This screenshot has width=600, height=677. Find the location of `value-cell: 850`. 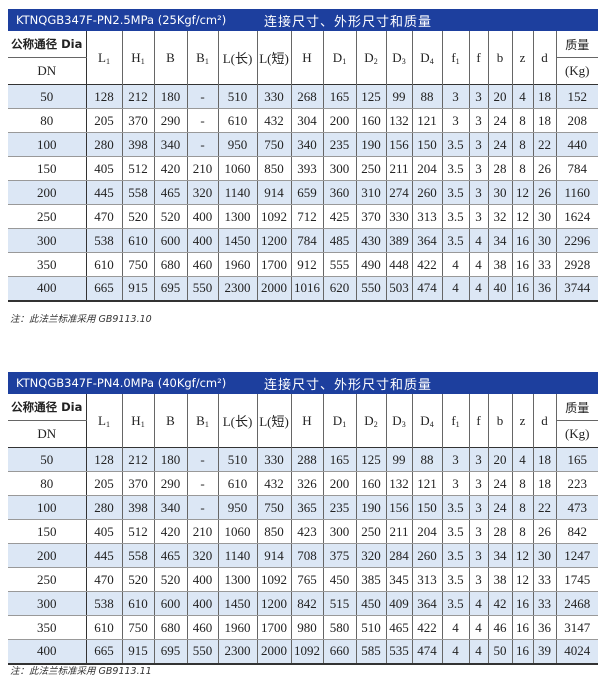

value-cell: 850 is located at coordinates (274, 168).